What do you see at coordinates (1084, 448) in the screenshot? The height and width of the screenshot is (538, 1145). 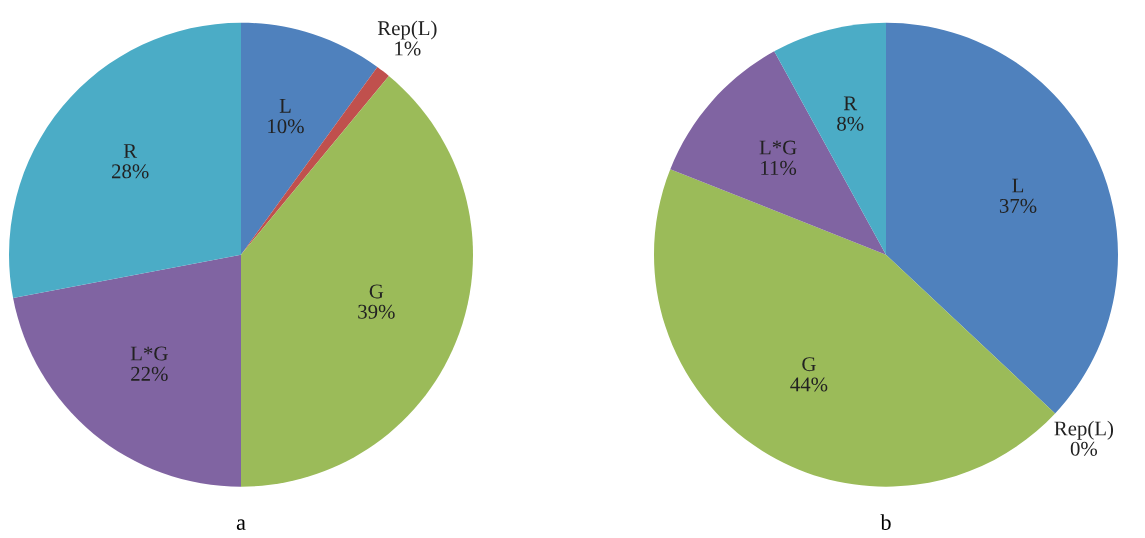 I see `text: 0%` at bounding box center [1084, 448].